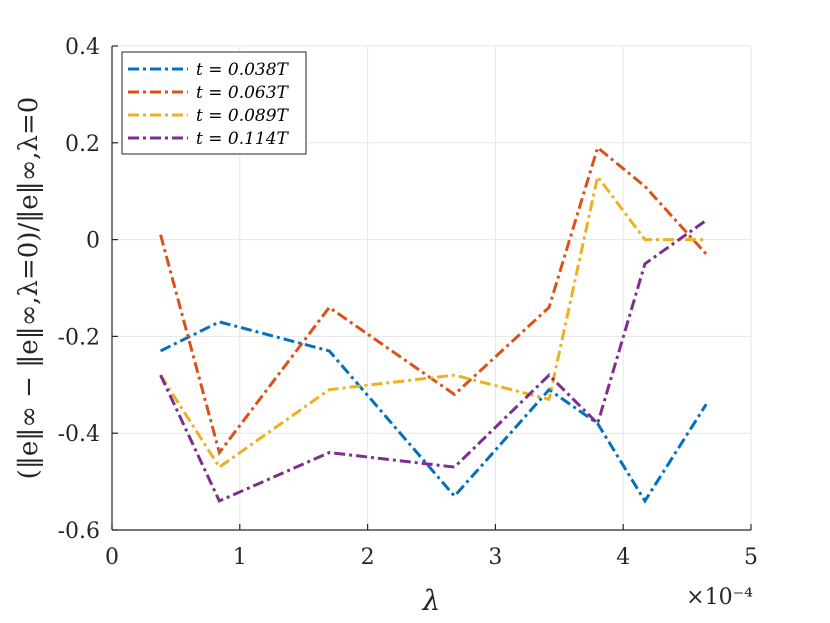 The image size is (830, 623). What do you see at coordinates (623, 557) in the screenshot?
I see `x-tick-label: 4` at bounding box center [623, 557].